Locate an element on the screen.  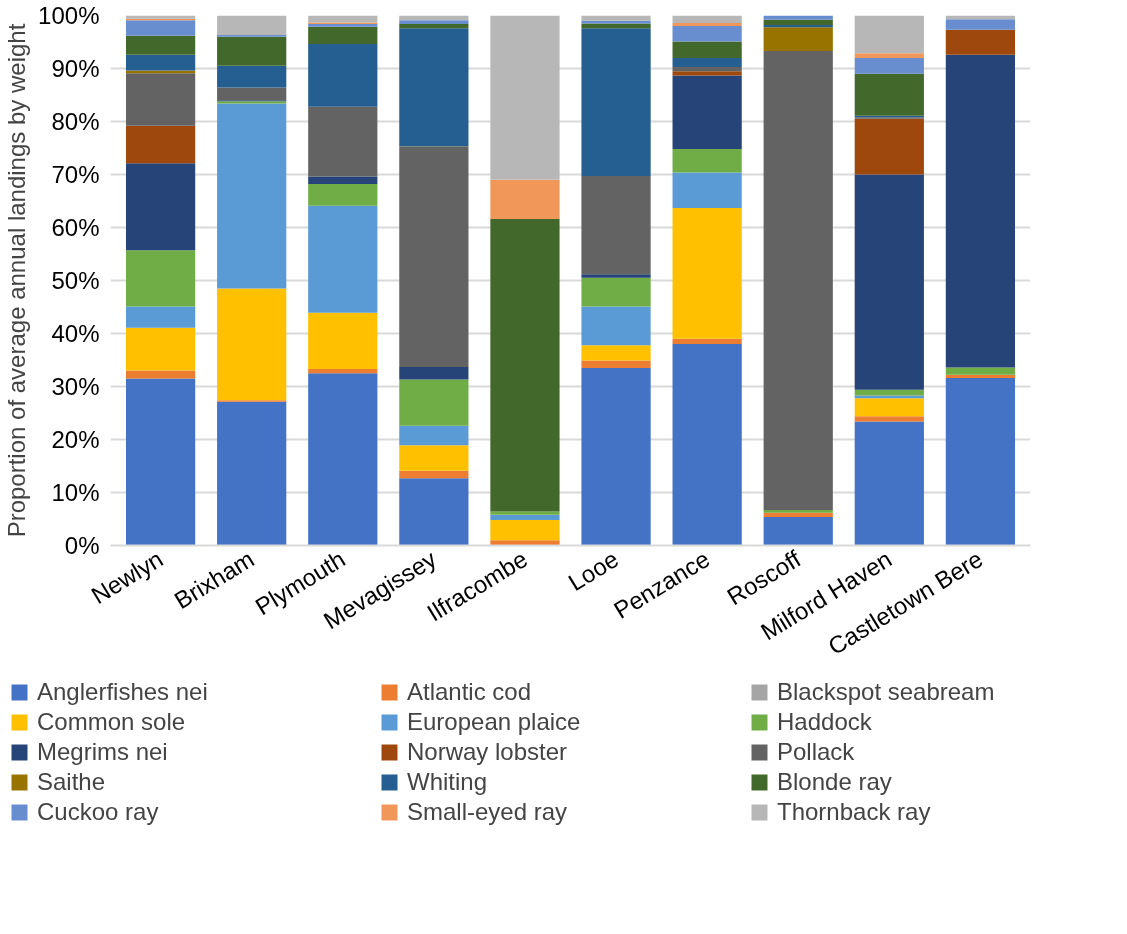
legend-label: Megrims nei is located at coordinates (103, 752).